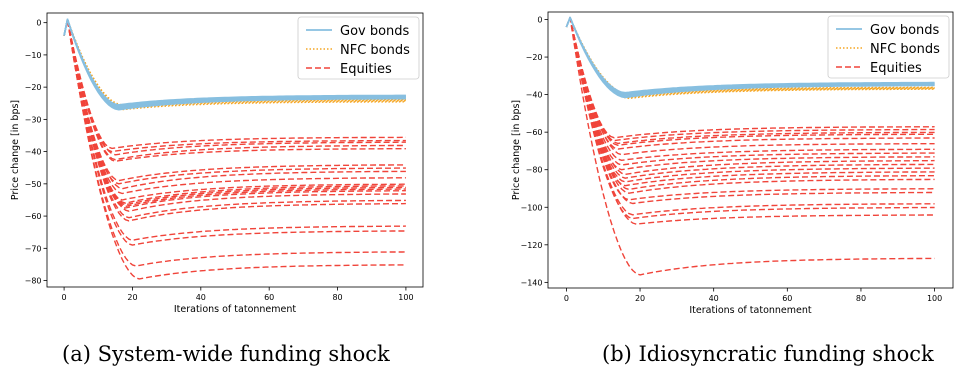 The image size is (959, 367). I want to click on caption-b: (b) Idiosyncratic funding shock, so click(768, 354).